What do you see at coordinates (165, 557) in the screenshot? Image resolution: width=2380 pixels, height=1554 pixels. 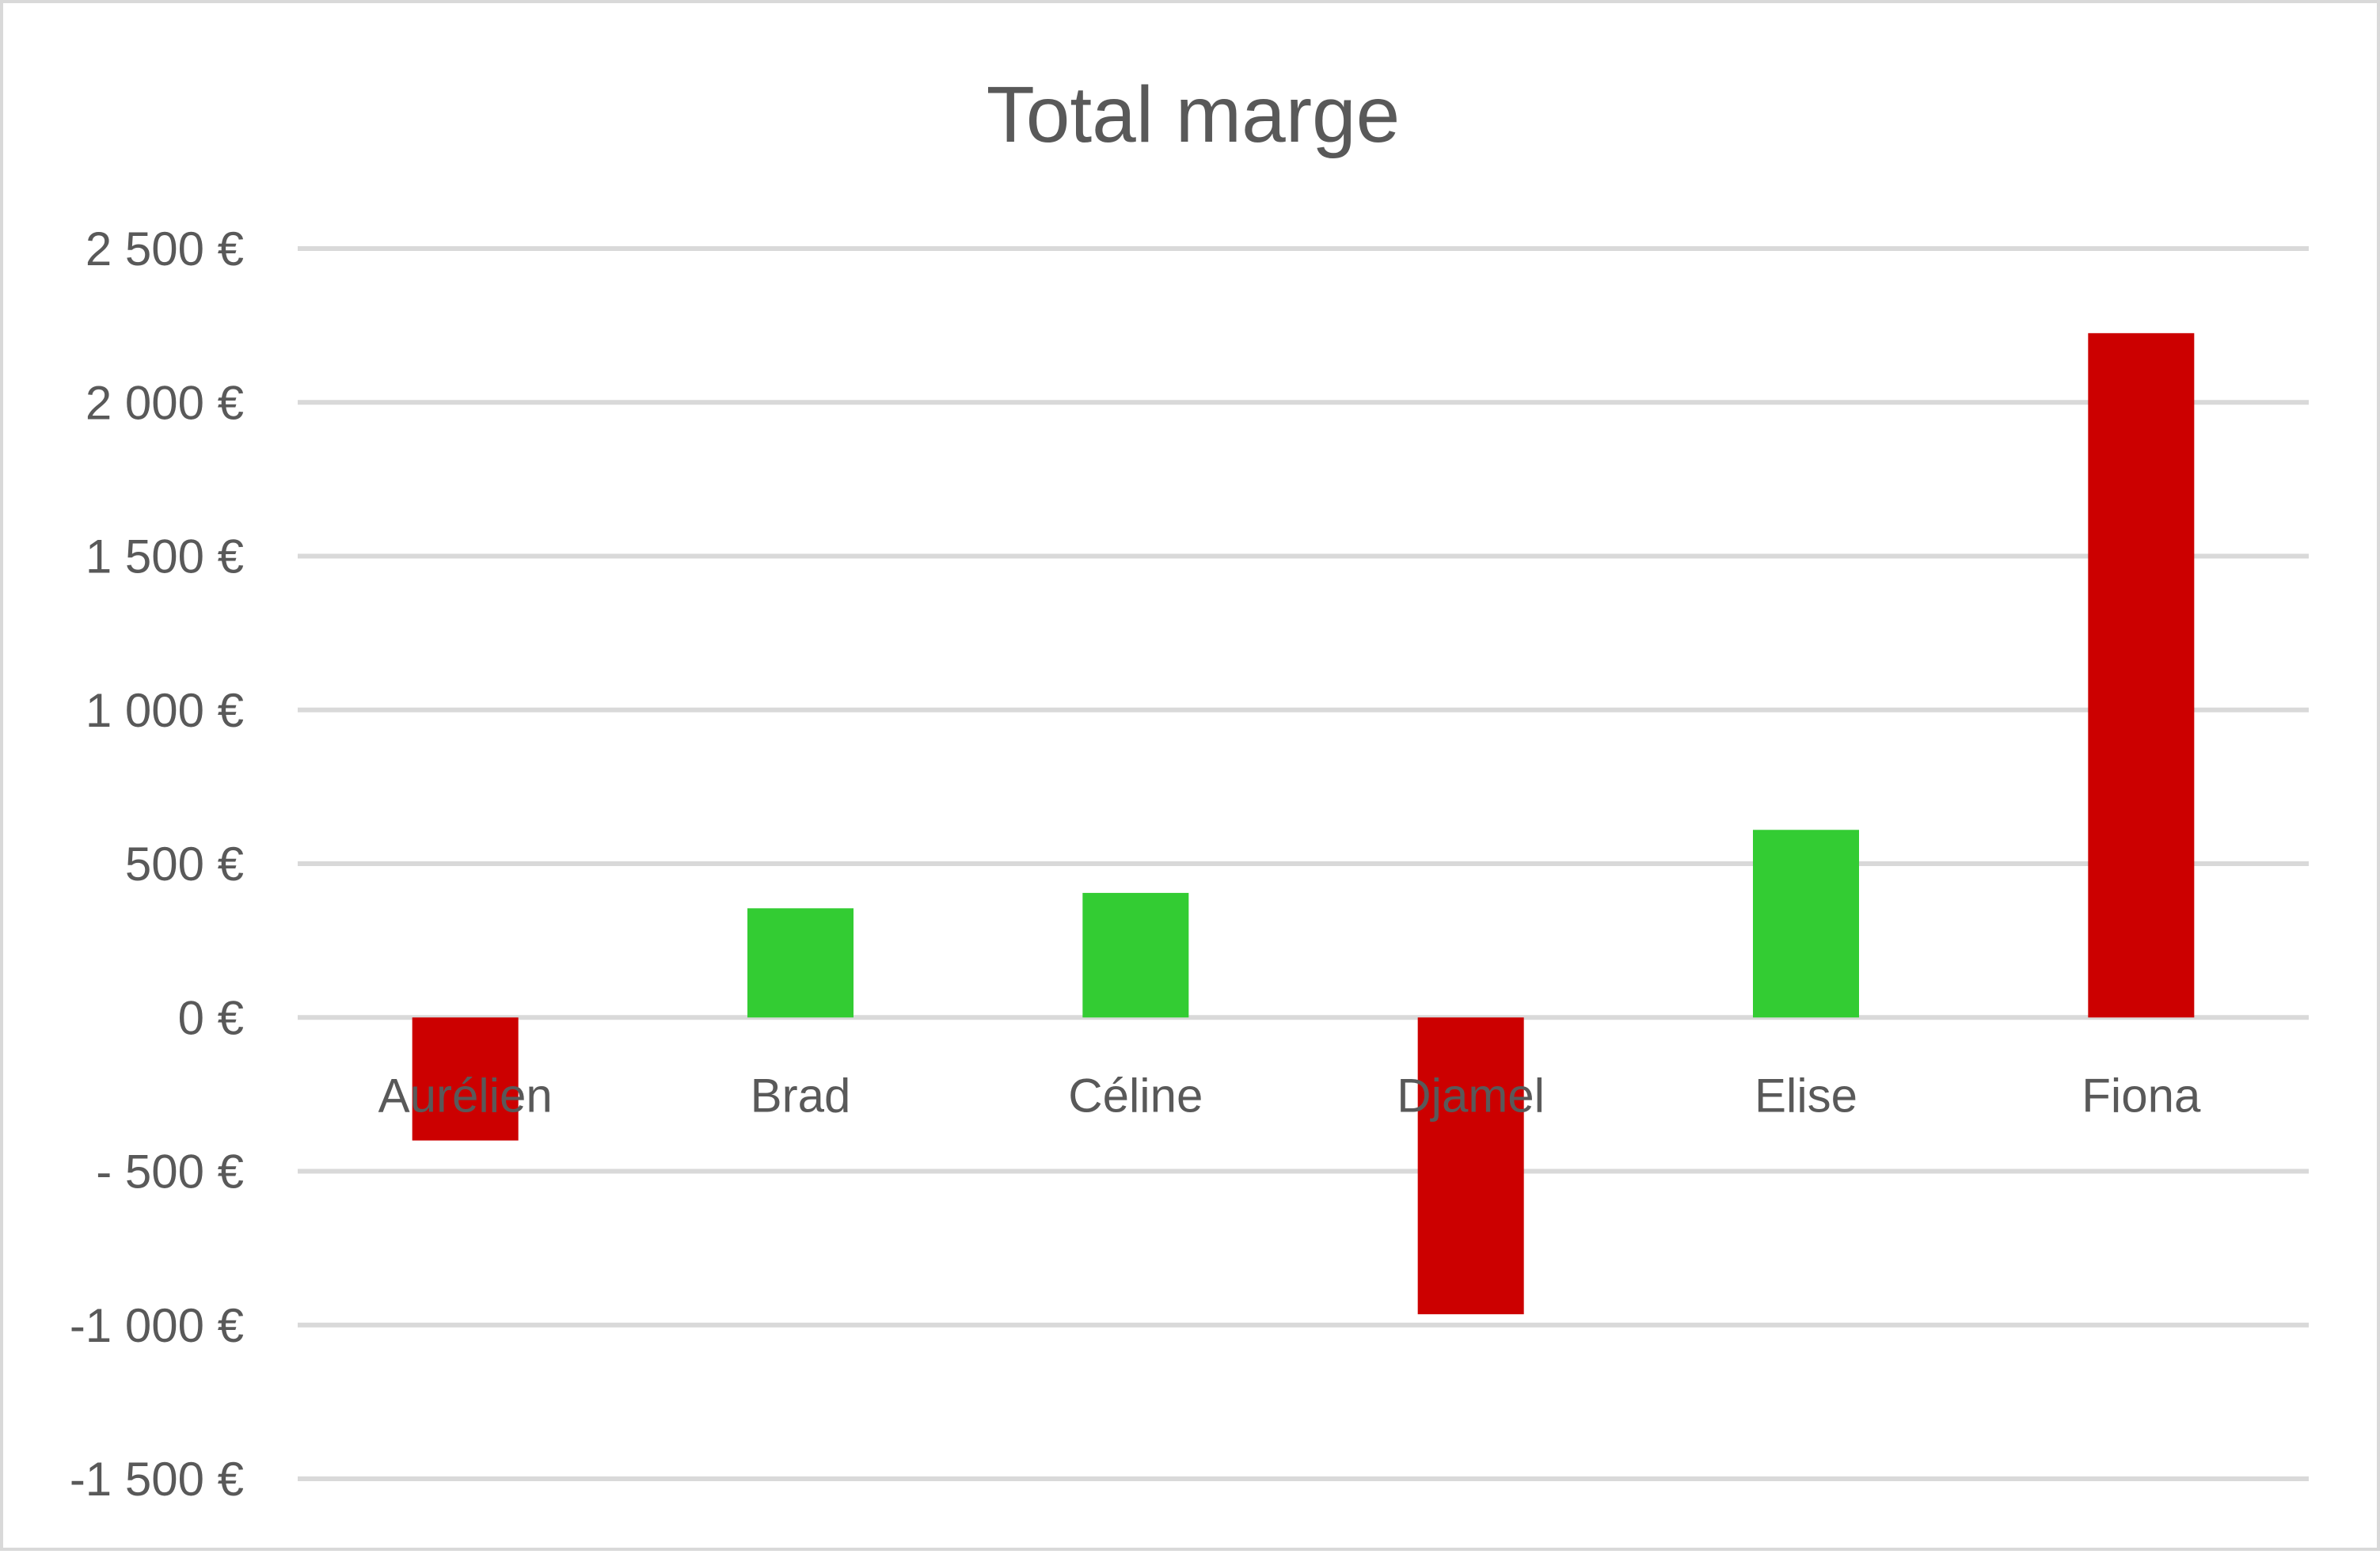 I see `y-tick-label: 1 500 €` at bounding box center [165, 557].